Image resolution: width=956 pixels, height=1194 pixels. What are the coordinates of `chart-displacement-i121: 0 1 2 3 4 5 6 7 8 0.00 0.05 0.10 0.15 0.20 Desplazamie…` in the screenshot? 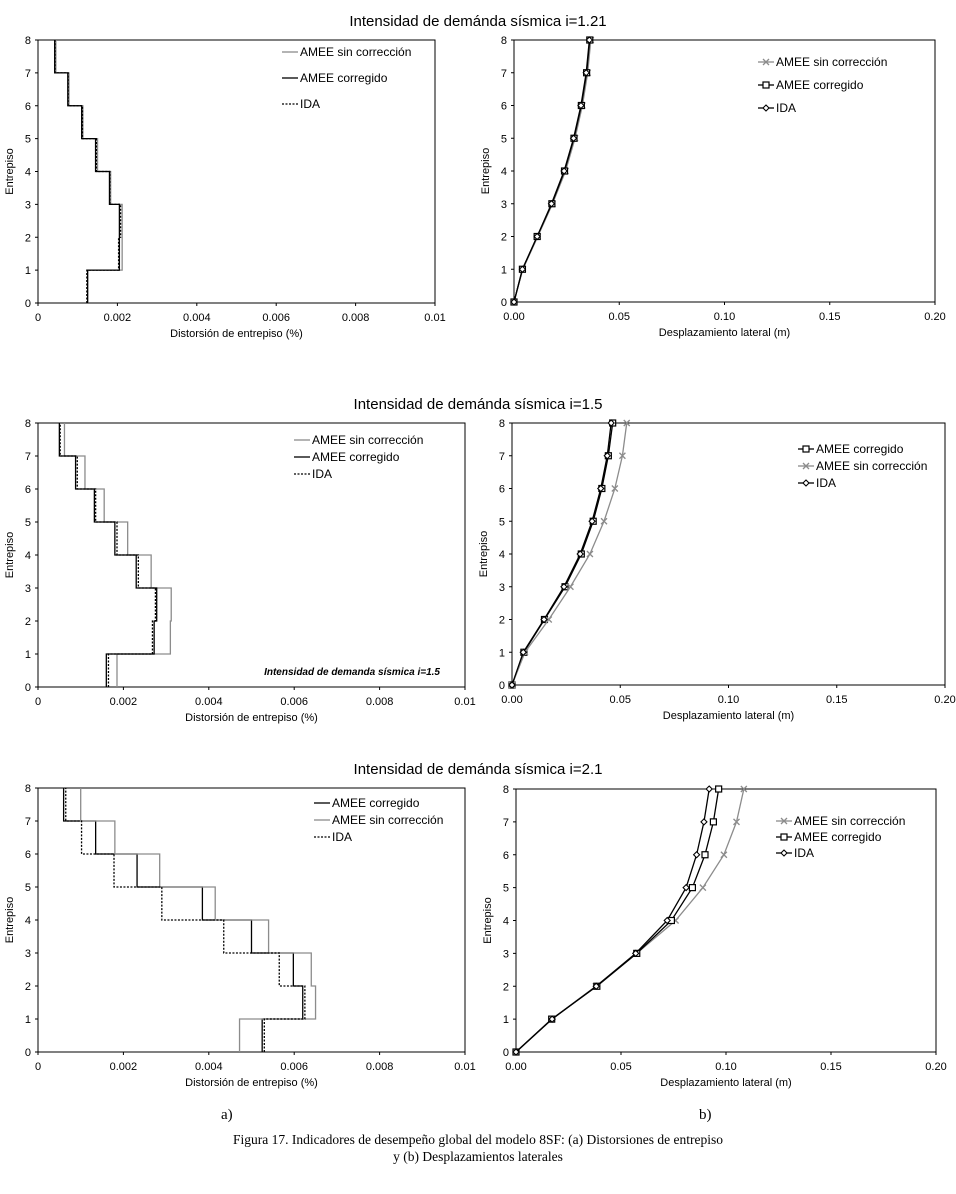 It's located at (713, 187).